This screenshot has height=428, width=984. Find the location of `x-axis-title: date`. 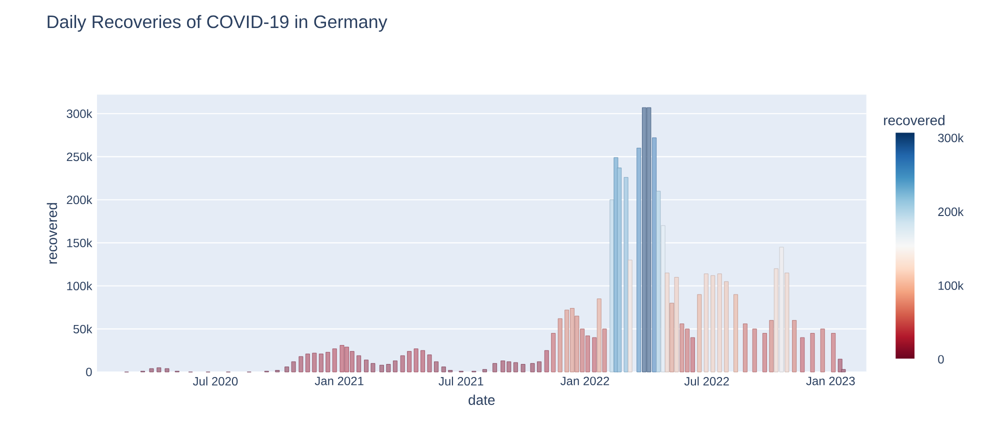

x-axis-title: date is located at coordinates (481, 399).